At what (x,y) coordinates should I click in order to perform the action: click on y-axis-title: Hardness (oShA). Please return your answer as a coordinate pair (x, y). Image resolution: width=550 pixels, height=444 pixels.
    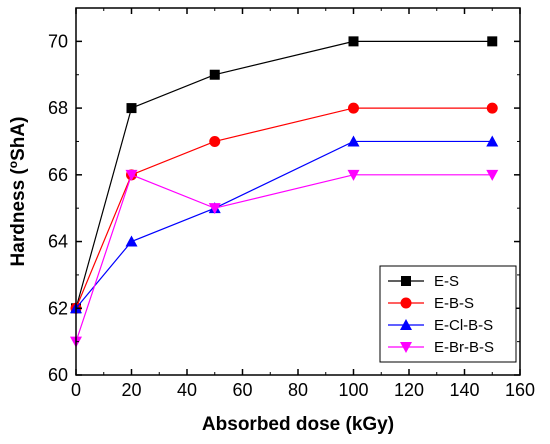
    Looking at the image, I should click on (17, 192).